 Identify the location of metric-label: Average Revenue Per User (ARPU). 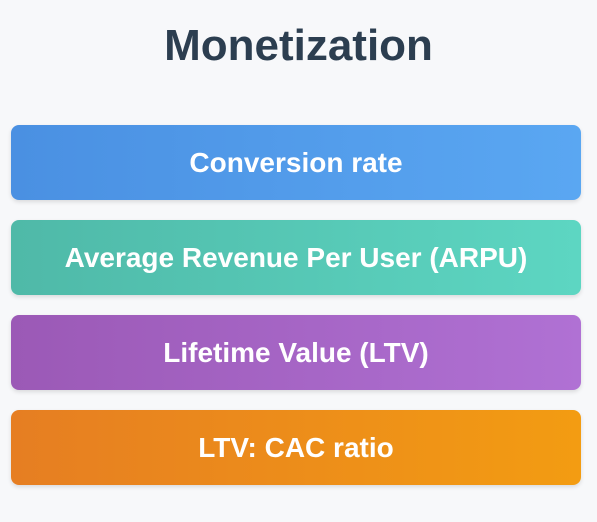
(296, 257).